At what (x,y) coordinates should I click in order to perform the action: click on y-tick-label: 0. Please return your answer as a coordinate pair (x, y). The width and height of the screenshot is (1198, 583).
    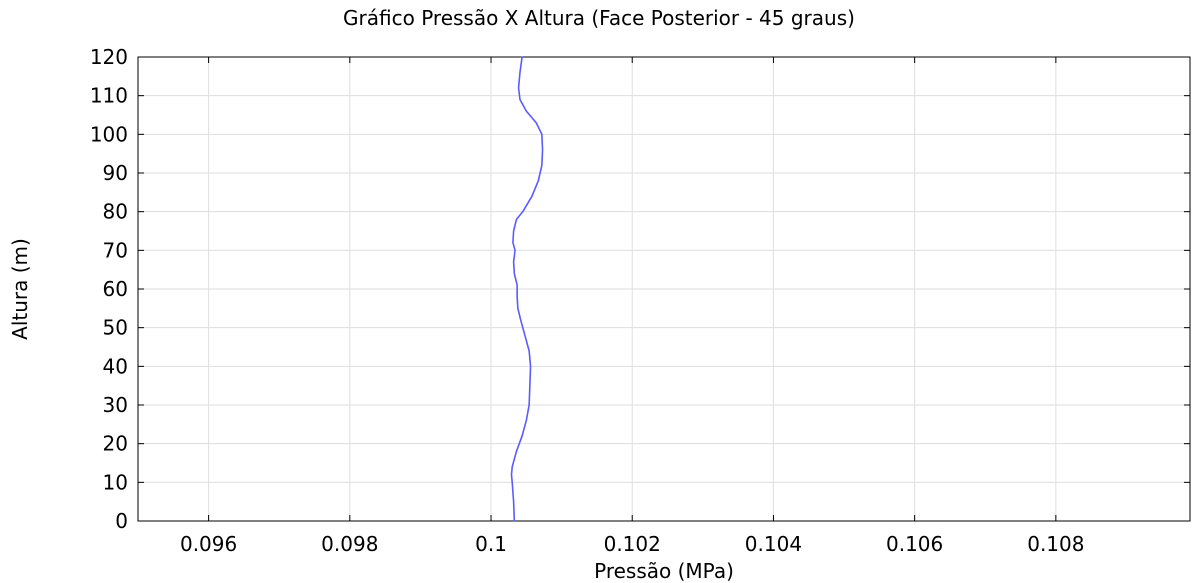
    Looking at the image, I should click on (121, 521).